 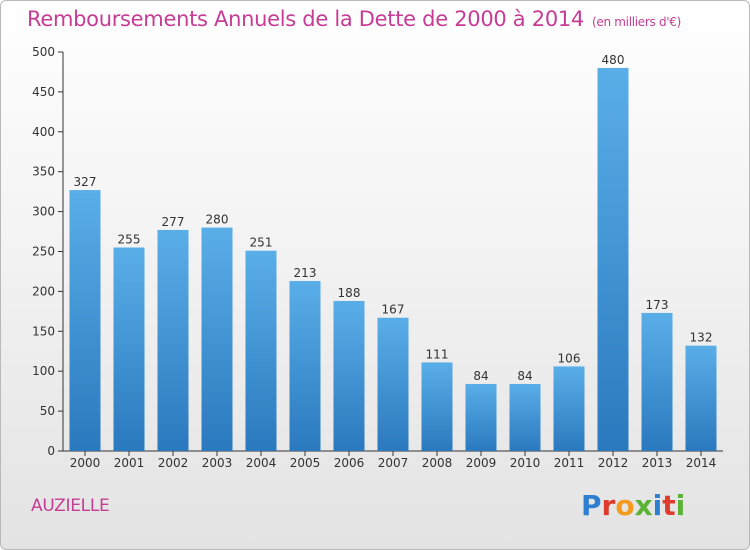 I want to click on bar-value-label: 213, so click(x=305, y=273).